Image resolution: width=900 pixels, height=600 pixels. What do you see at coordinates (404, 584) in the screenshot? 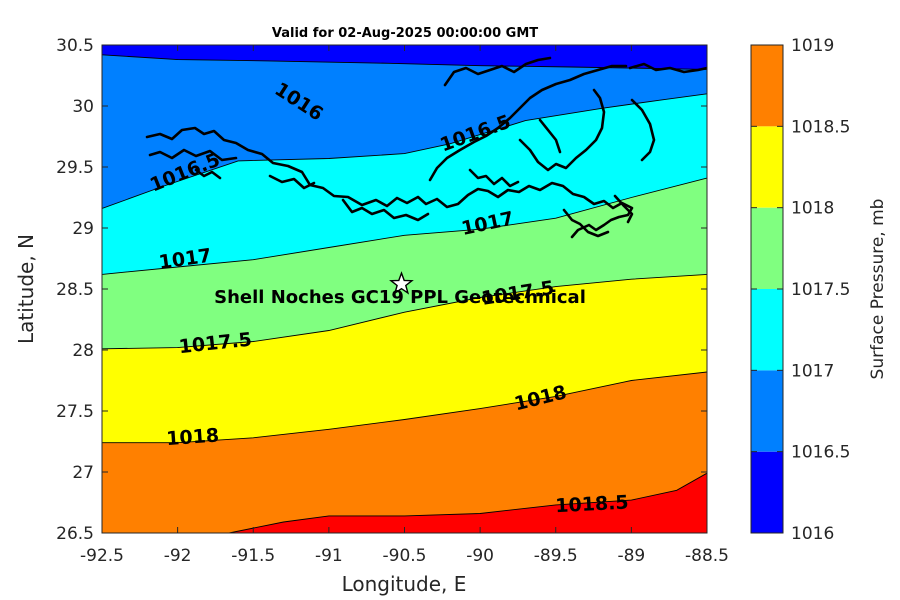
I see `x-axis-label: Longitude, E` at bounding box center [404, 584].